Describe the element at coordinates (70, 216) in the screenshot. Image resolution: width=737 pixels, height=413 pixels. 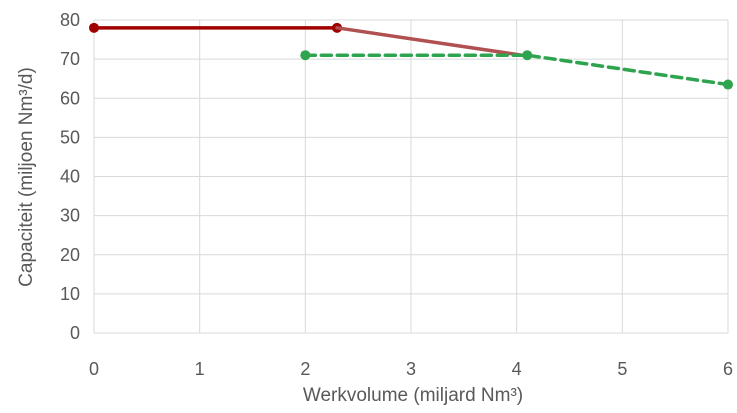
I see `y-tick-label-3: 30` at that location.